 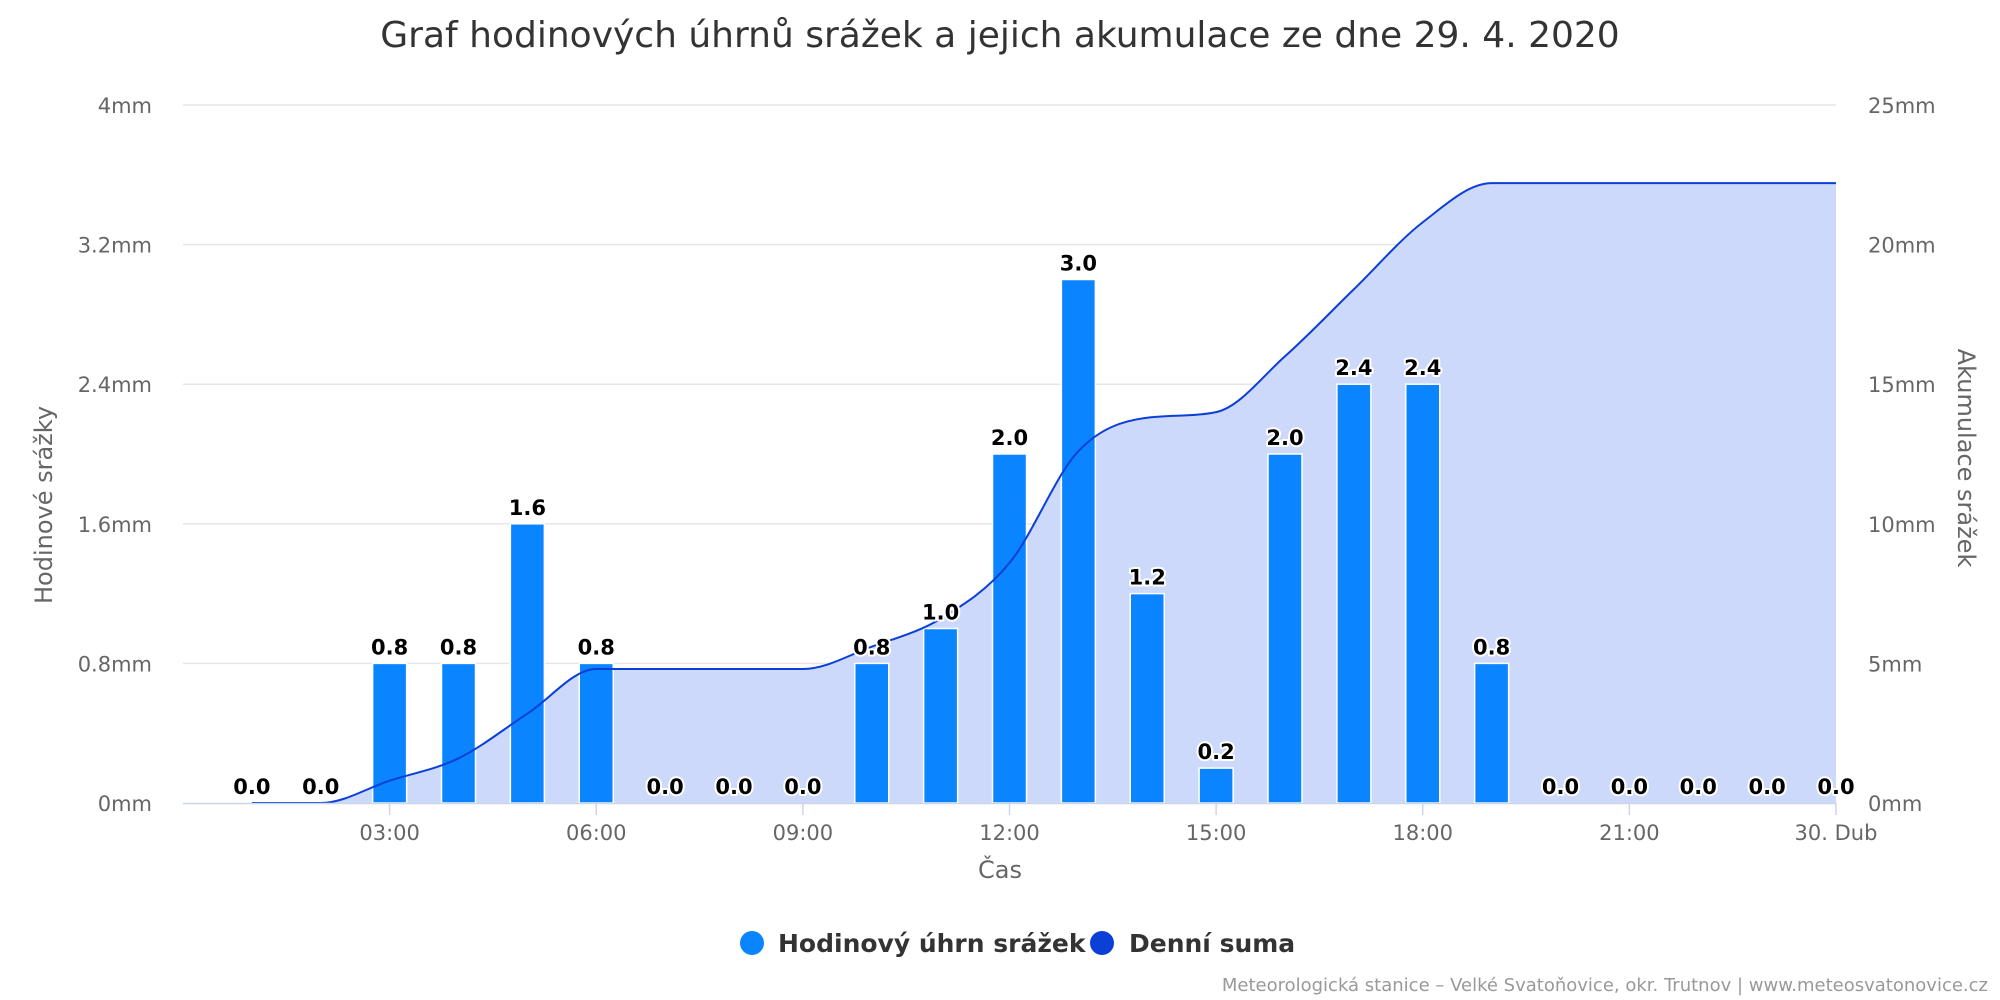 I want to click on legend-item-hourly: Hodinový úhrn srážek, so click(x=913, y=943).